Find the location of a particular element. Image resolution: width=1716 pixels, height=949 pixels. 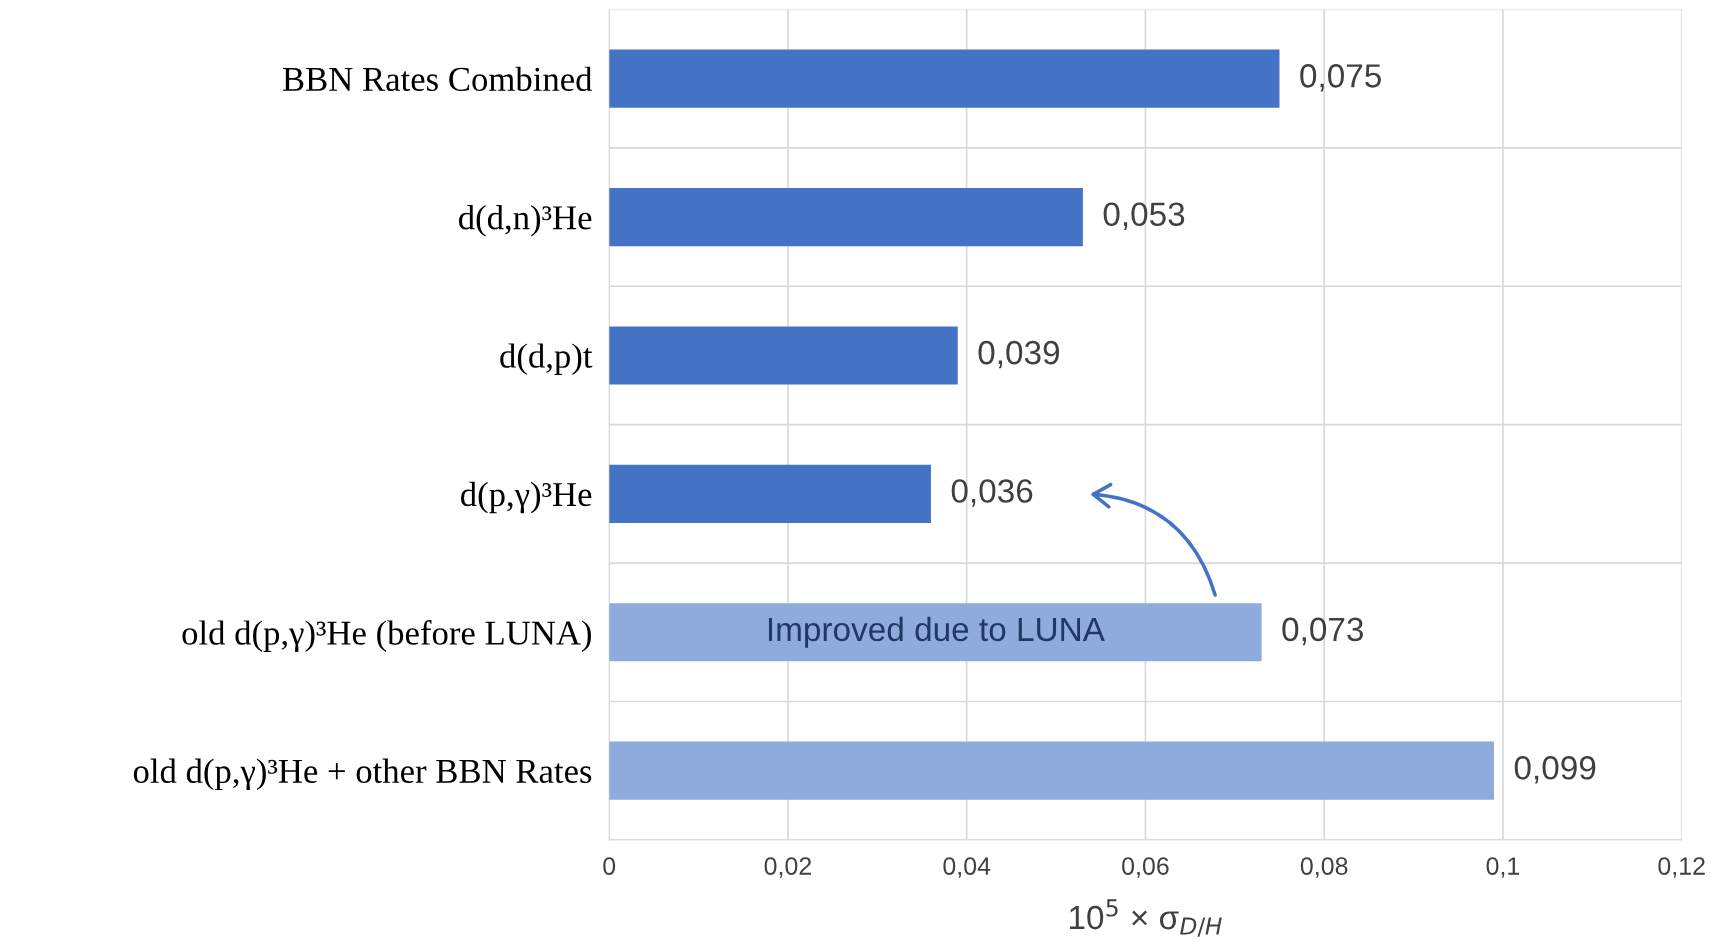

x-tick-label: 0,04 is located at coordinates (967, 867).